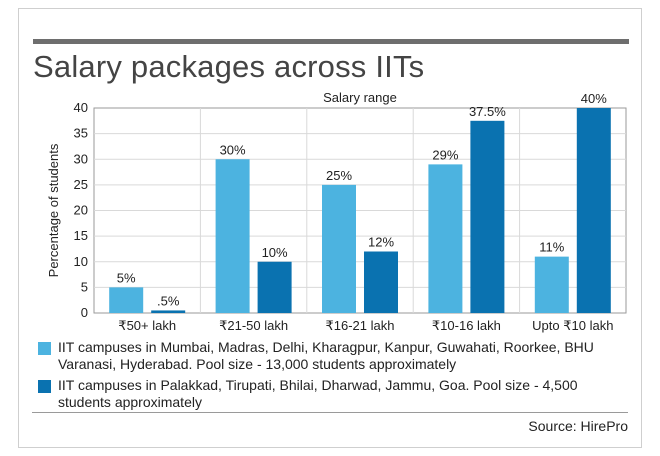  Describe the element at coordinates (593, 210) in the screenshot. I see `bar-s2-c5` at that location.